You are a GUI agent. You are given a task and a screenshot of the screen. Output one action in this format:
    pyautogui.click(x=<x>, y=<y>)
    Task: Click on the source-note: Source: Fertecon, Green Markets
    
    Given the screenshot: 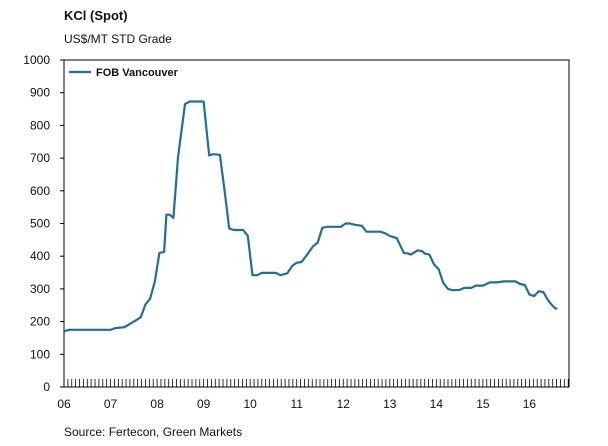 What is the action you would take?
    pyautogui.click(x=153, y=432)
    